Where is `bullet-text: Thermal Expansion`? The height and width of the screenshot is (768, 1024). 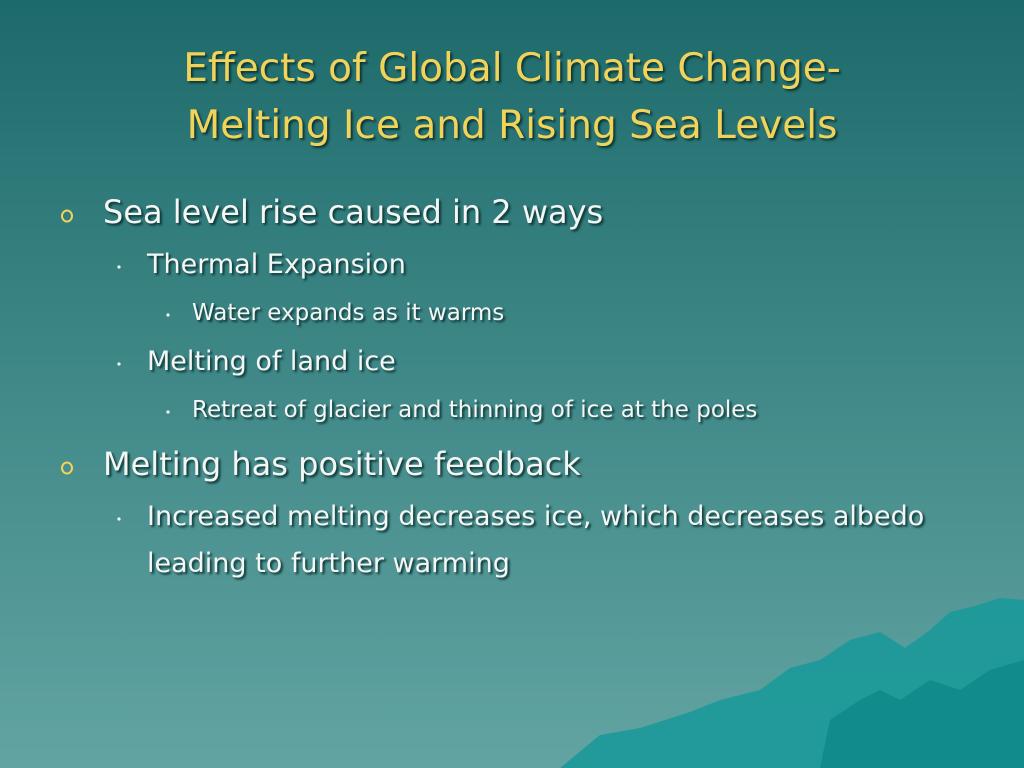
bullet-text: Thermal Expansion is located at coordinates (276, 264).